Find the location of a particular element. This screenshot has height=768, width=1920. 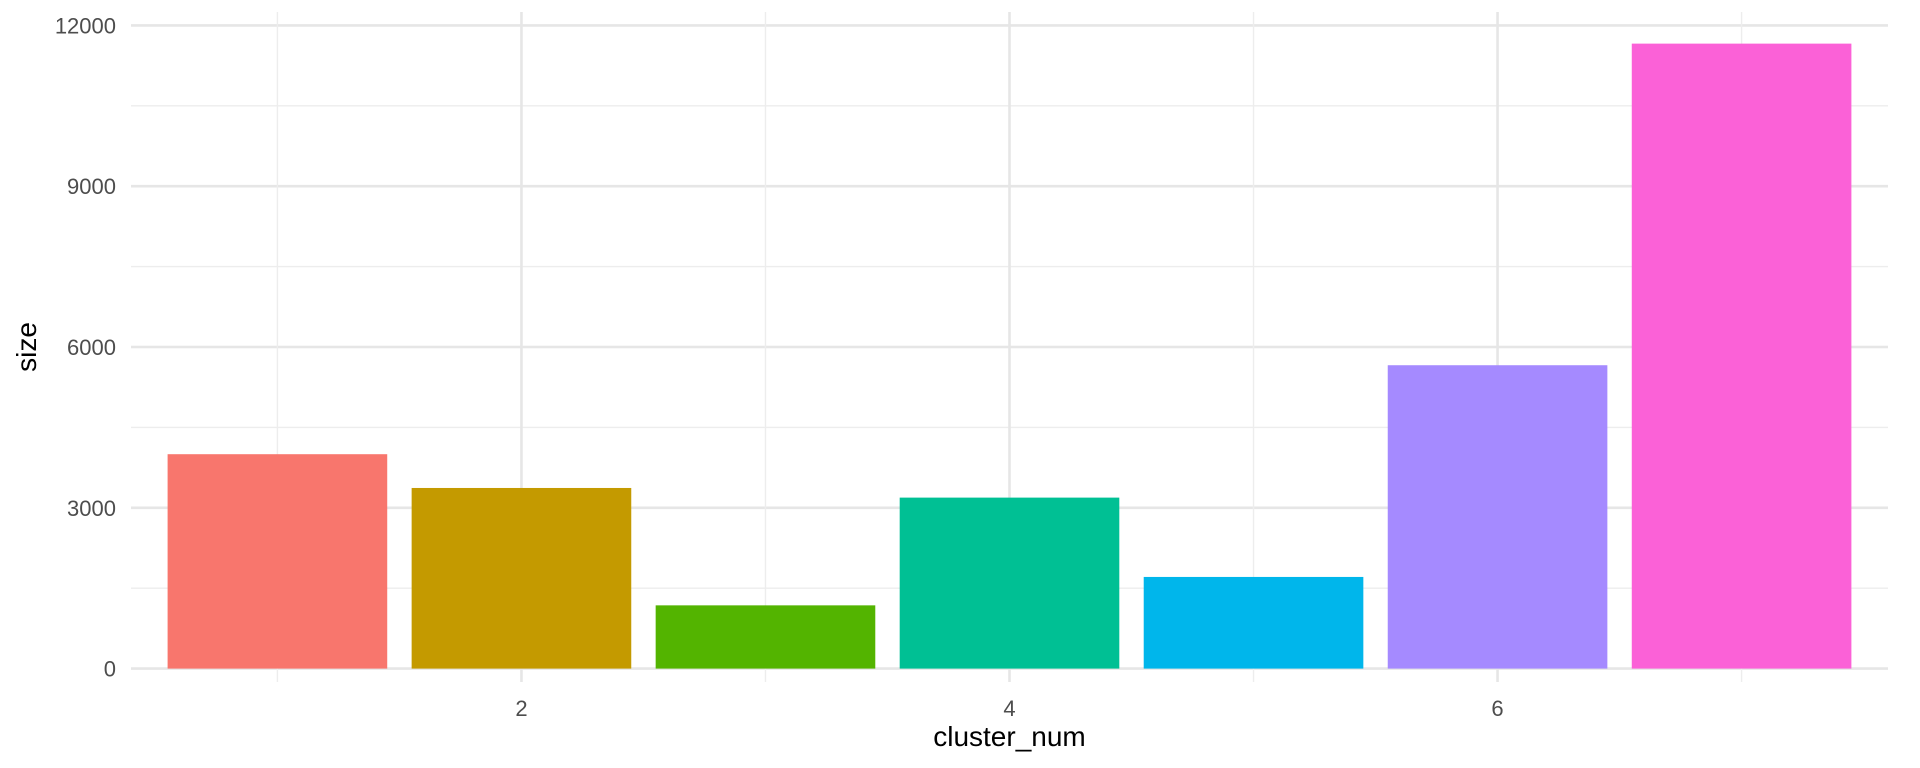

y-axis-title: size is located at coordinates (26, 347).